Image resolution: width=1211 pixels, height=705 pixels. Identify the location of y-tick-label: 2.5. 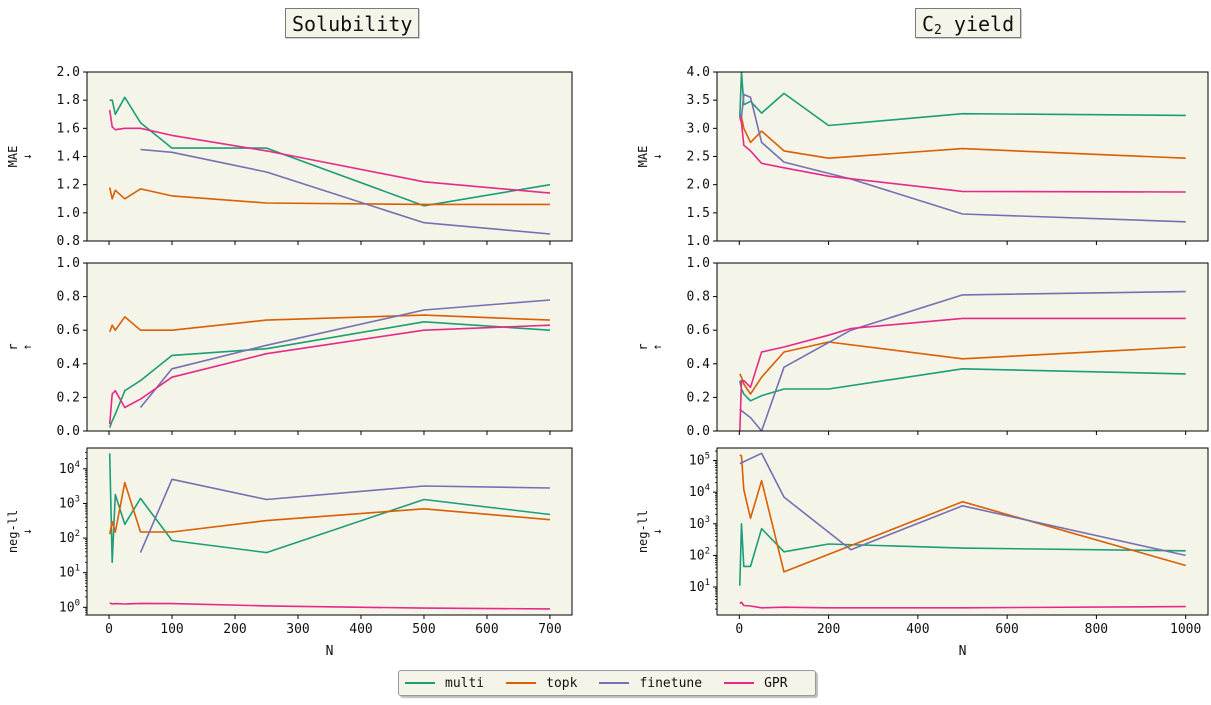
(698, 157).